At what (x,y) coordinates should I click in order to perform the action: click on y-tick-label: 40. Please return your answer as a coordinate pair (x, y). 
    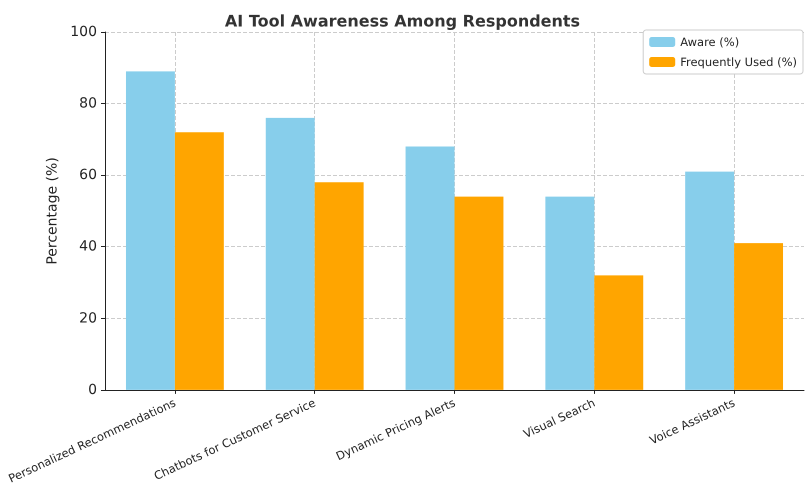
    Looking at the image, I should click on (88, 246).